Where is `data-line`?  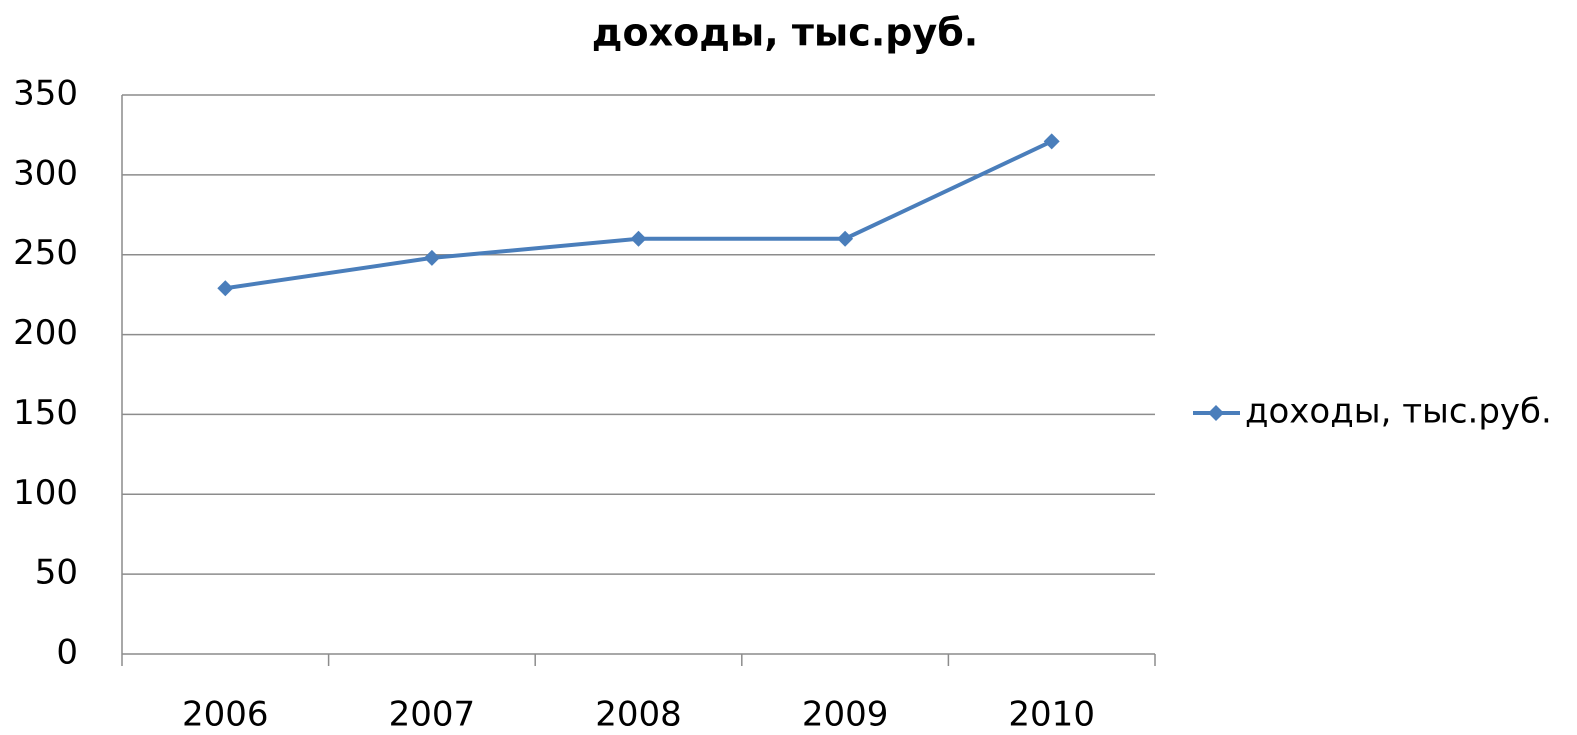 data-line is located at coordinates (639, 215).